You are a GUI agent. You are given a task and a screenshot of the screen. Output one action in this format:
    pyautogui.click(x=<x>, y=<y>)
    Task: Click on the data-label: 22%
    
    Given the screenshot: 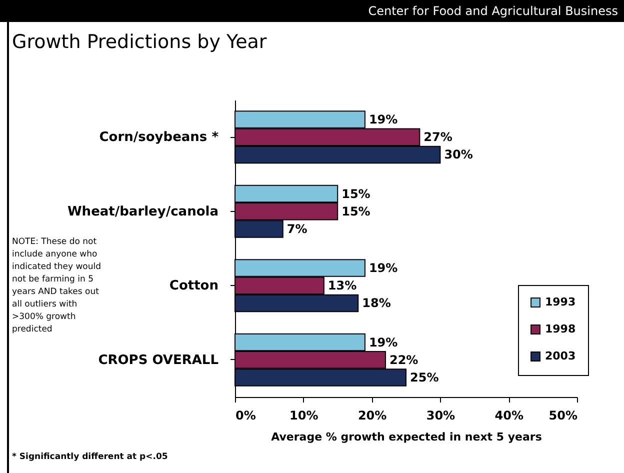 What is the action you would take?
    pyautogui.click(x=403, y=359)
    